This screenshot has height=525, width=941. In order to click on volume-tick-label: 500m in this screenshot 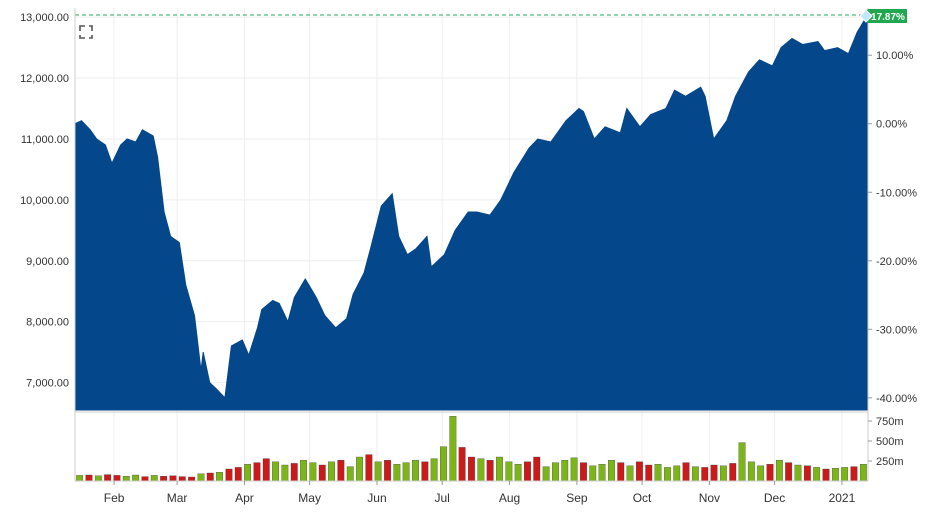, I will do `click(890, 442)`.